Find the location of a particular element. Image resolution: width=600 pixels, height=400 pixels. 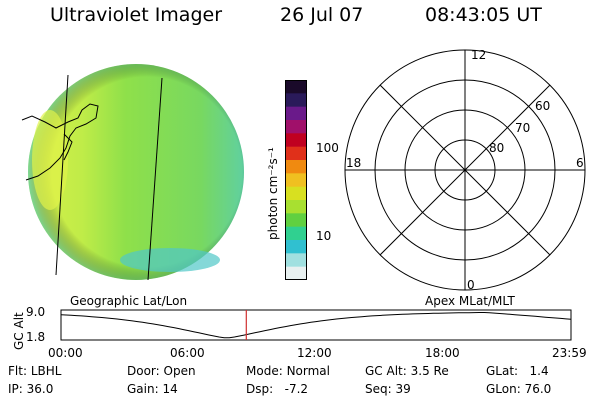

info-glat: GLat: 1.4 is located at coordinates (517, 371).